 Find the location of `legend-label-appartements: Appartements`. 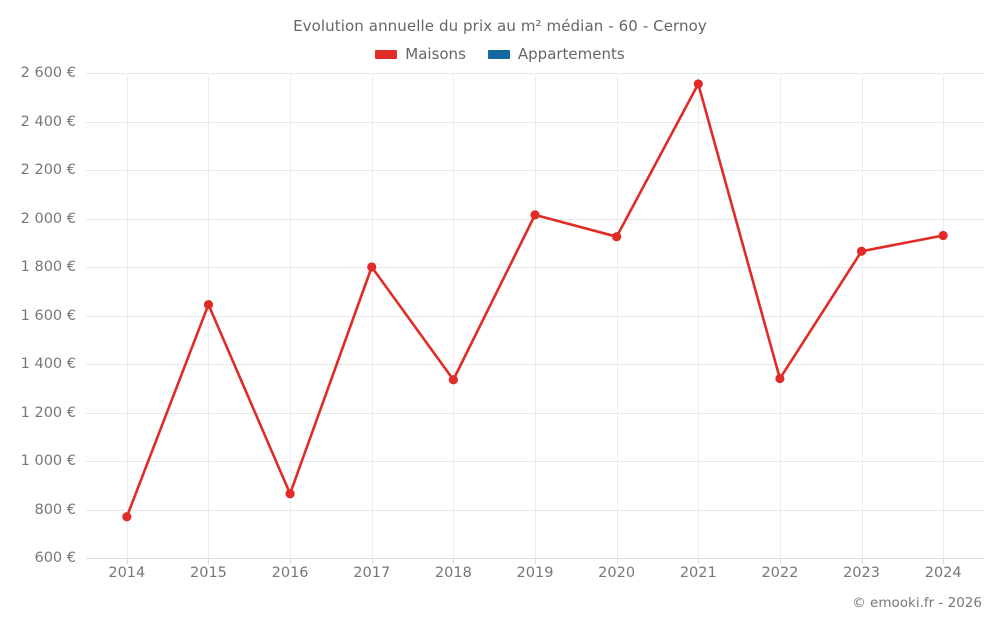

legend-label-appartements: Appartements is located at coordinates (571, 54).